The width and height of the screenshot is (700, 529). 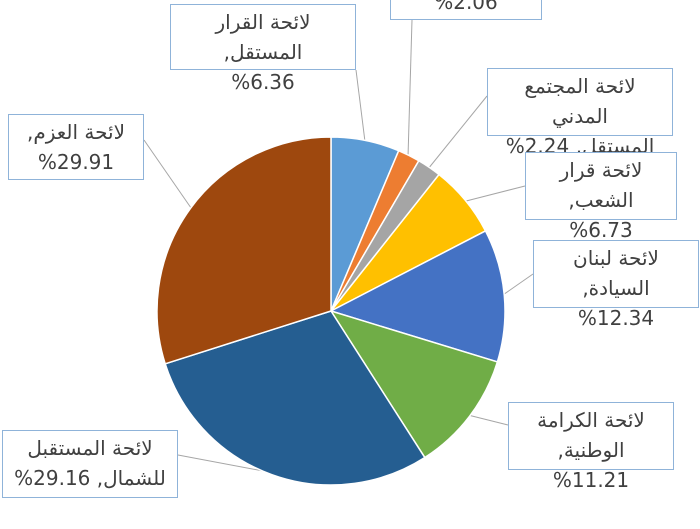 I want to click on label-value: الوطنية, 11.21%, so click(x=591, y=465).